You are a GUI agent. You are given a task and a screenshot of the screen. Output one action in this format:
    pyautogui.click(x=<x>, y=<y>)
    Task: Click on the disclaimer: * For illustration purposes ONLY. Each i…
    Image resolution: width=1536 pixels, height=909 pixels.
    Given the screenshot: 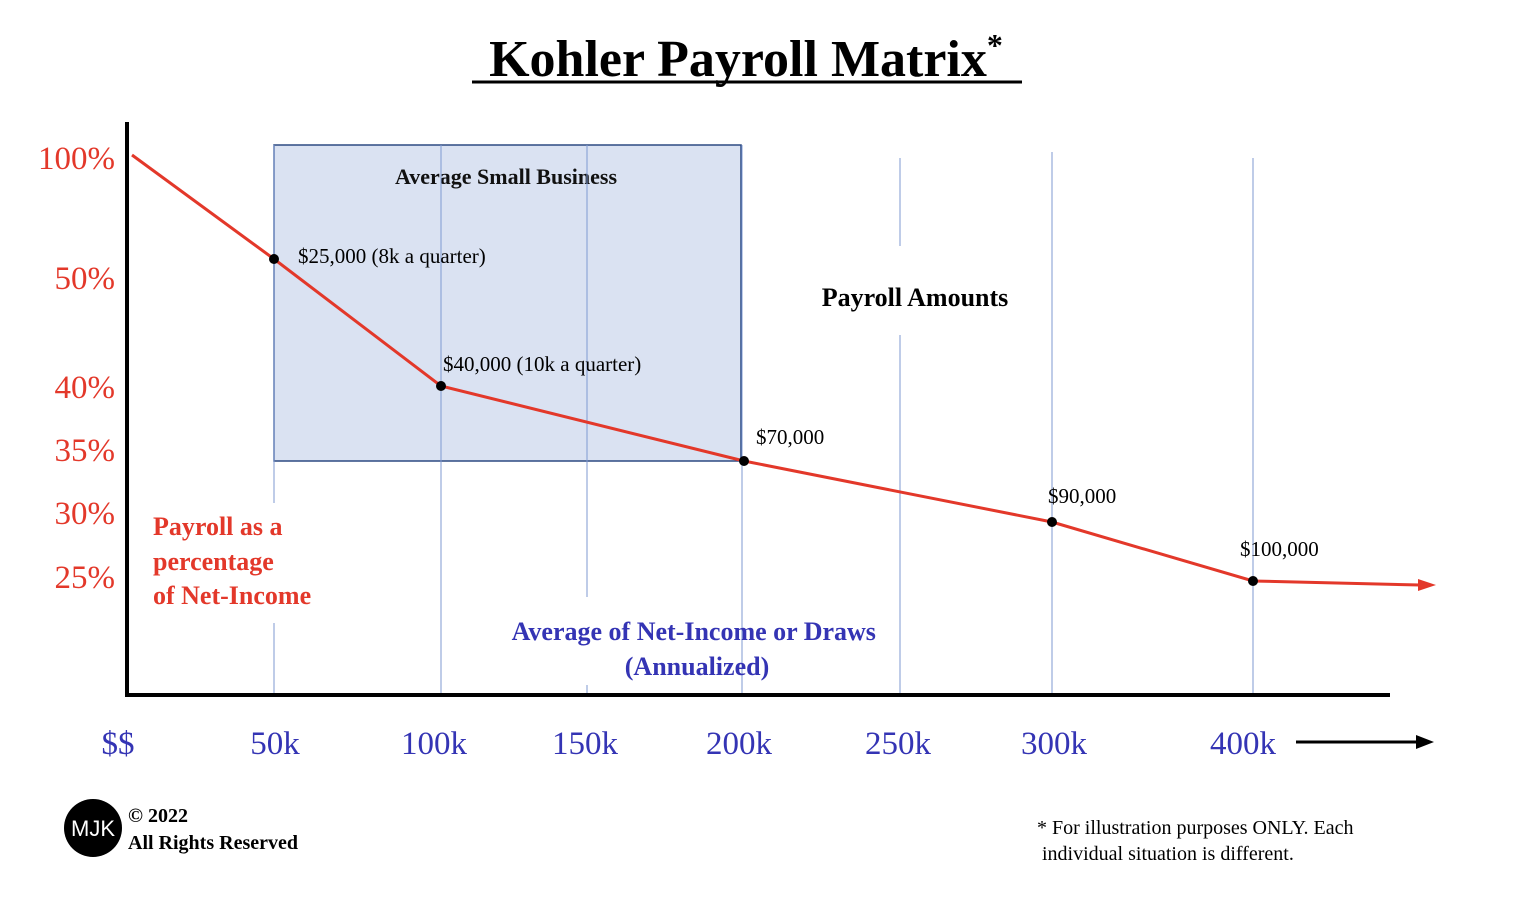 What is the action you would take?
    pyautogui.click(x=1195, y=841)
    